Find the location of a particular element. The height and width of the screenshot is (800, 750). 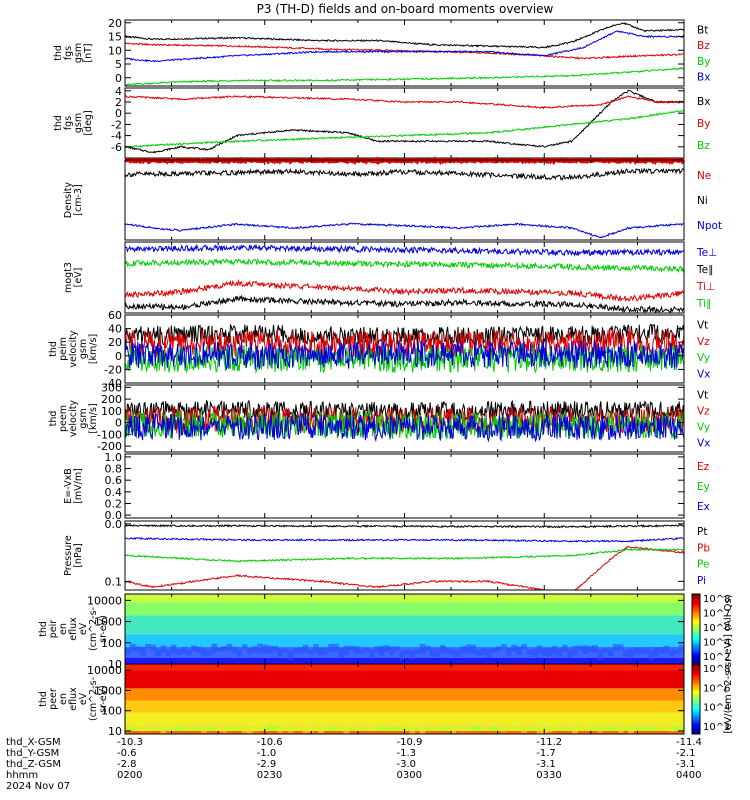

panel-2: -6-4-2024 thd fgs gsm [deg] Bx By Bz is located at coordinates (381, 122).